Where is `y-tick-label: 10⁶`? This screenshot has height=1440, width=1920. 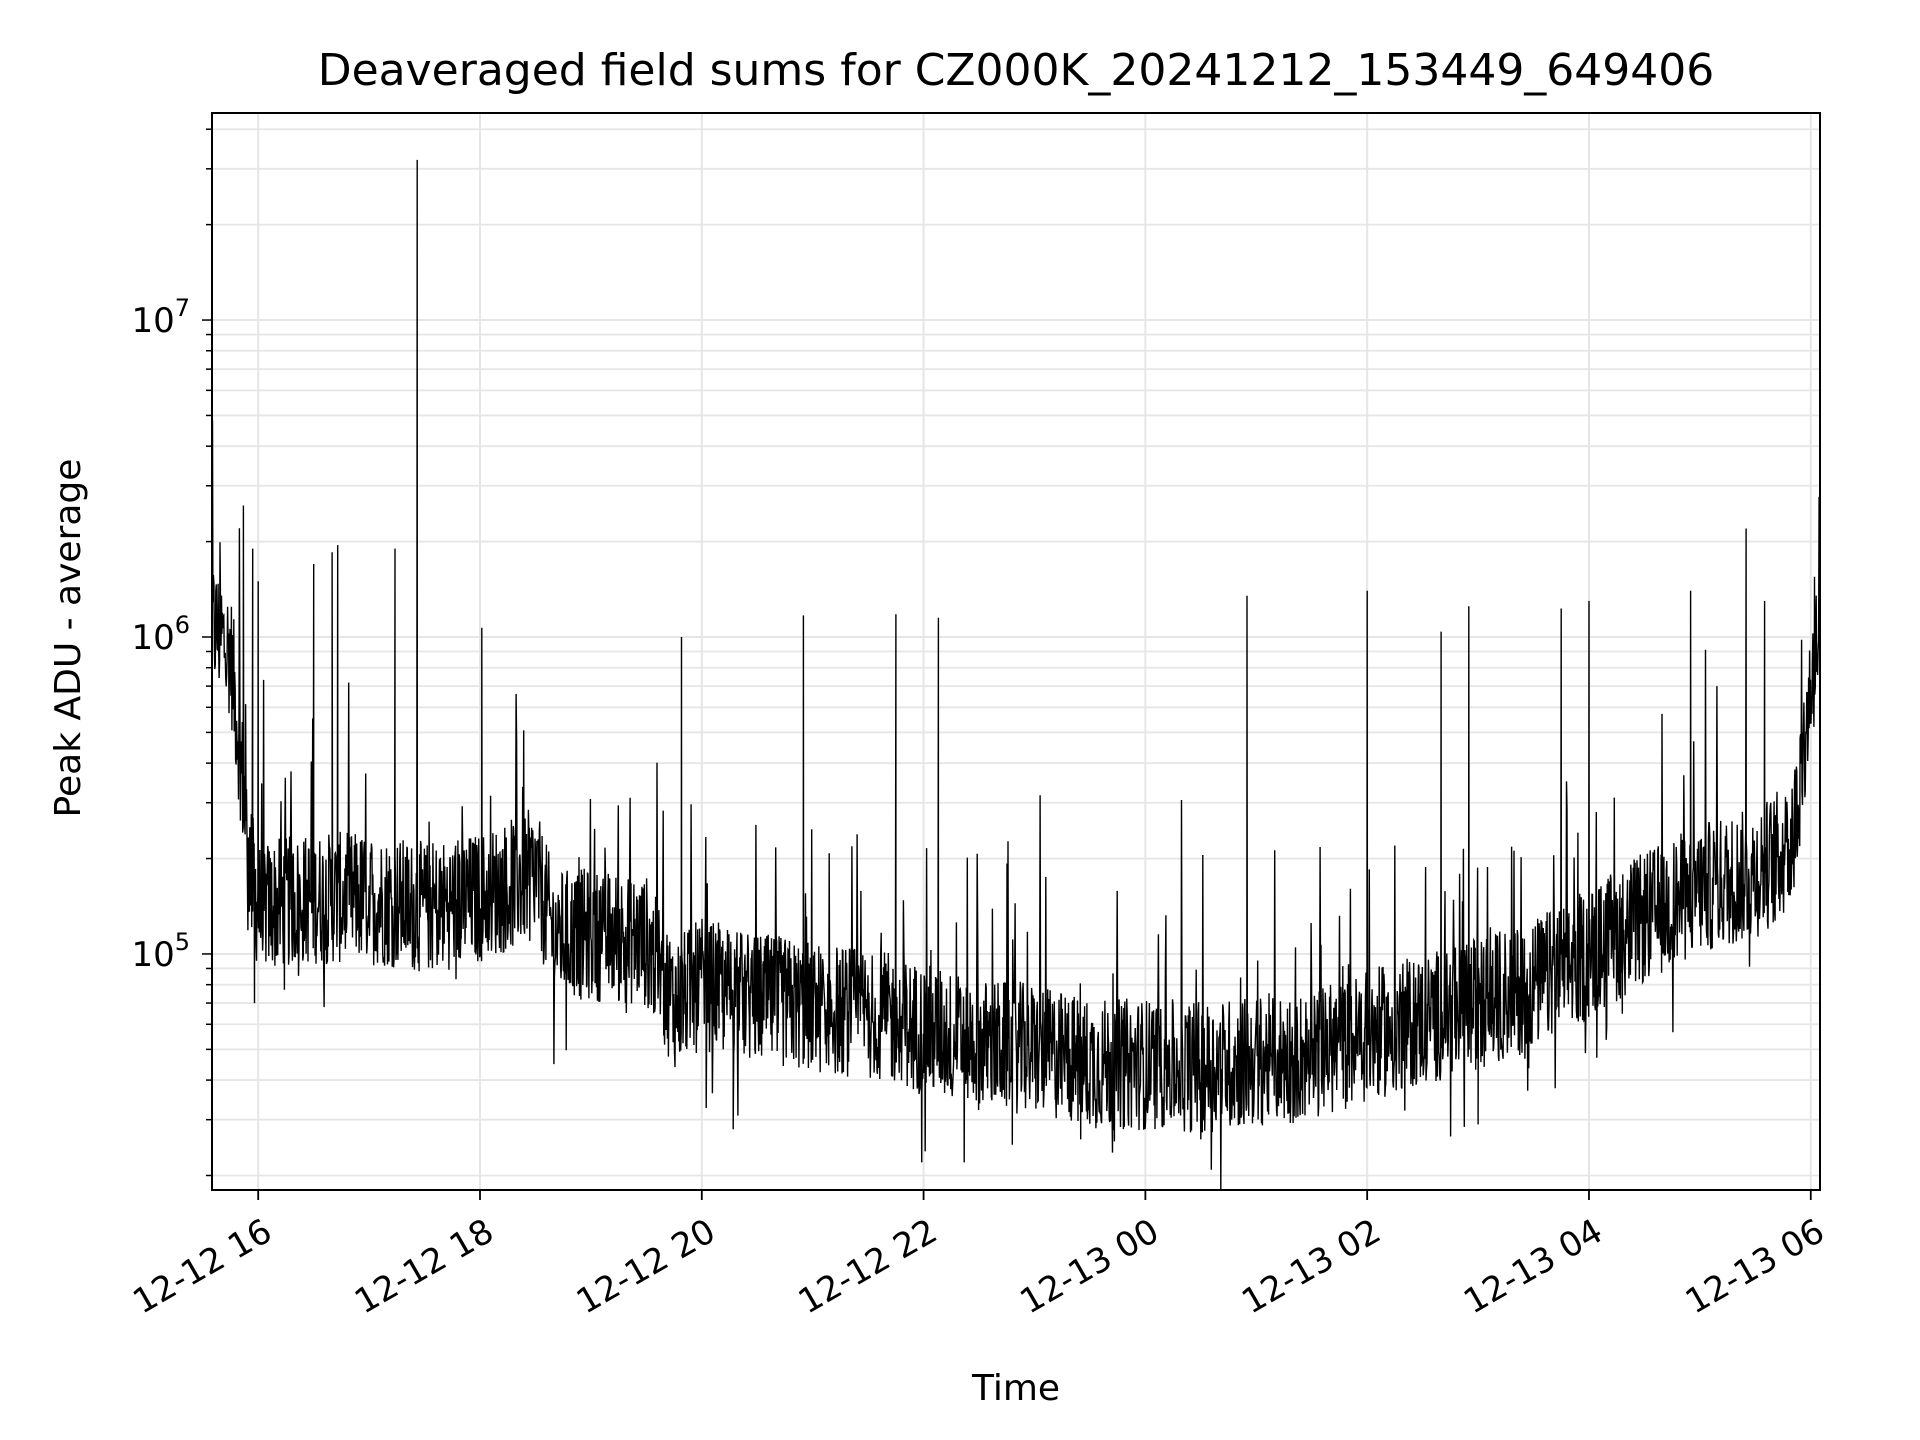 y-tick-label: 10⁶ is located at coordinates (160, 634).